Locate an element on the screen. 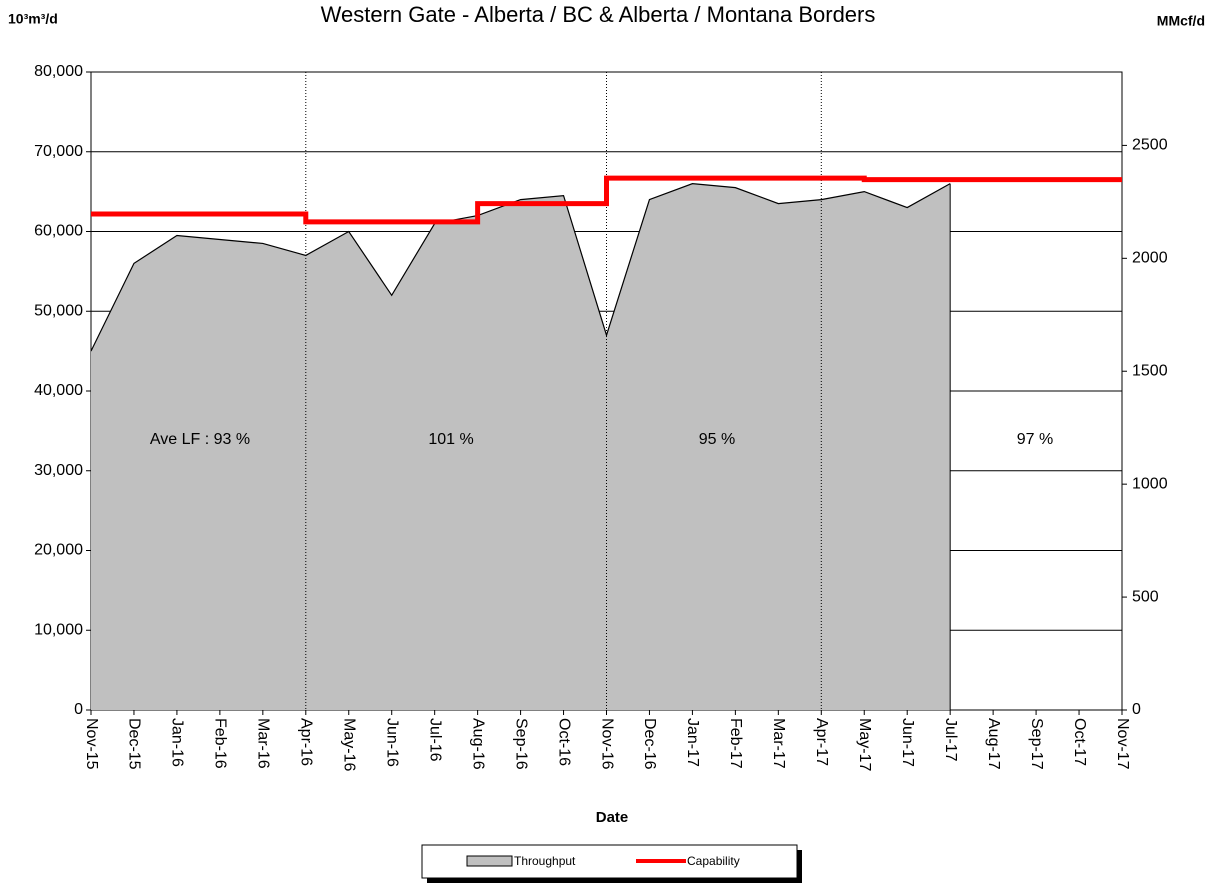 The height and width of the screenshot is (885, 1213). annotation: Ave LF : 93 % is located at coordinates (200, 439).